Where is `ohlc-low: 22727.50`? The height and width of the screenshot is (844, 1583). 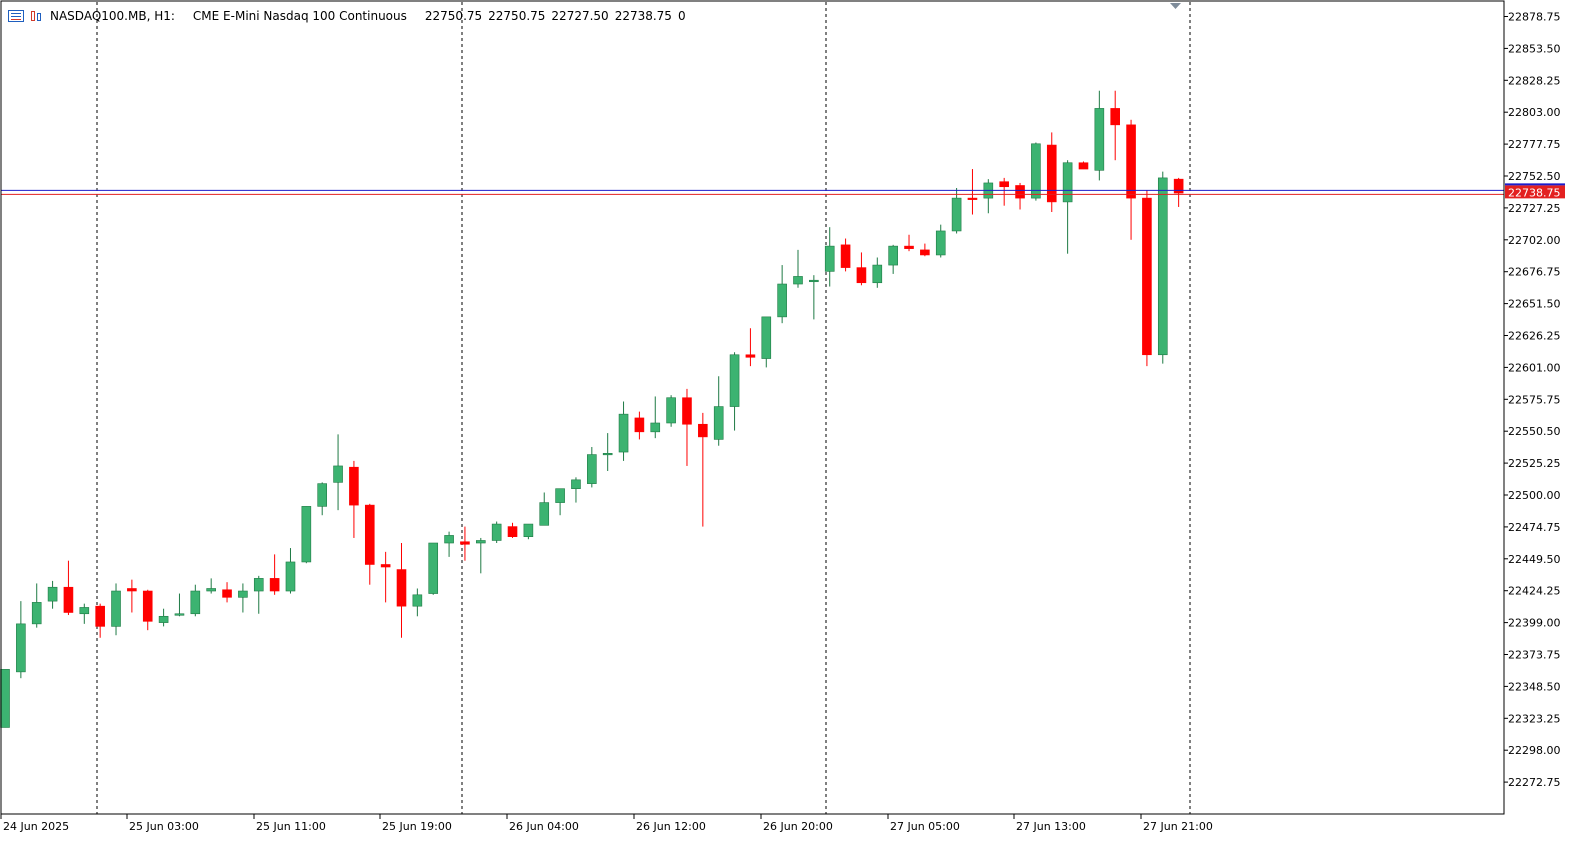
ohlc-low: 22727.50 is located at coordinates (580, 16).